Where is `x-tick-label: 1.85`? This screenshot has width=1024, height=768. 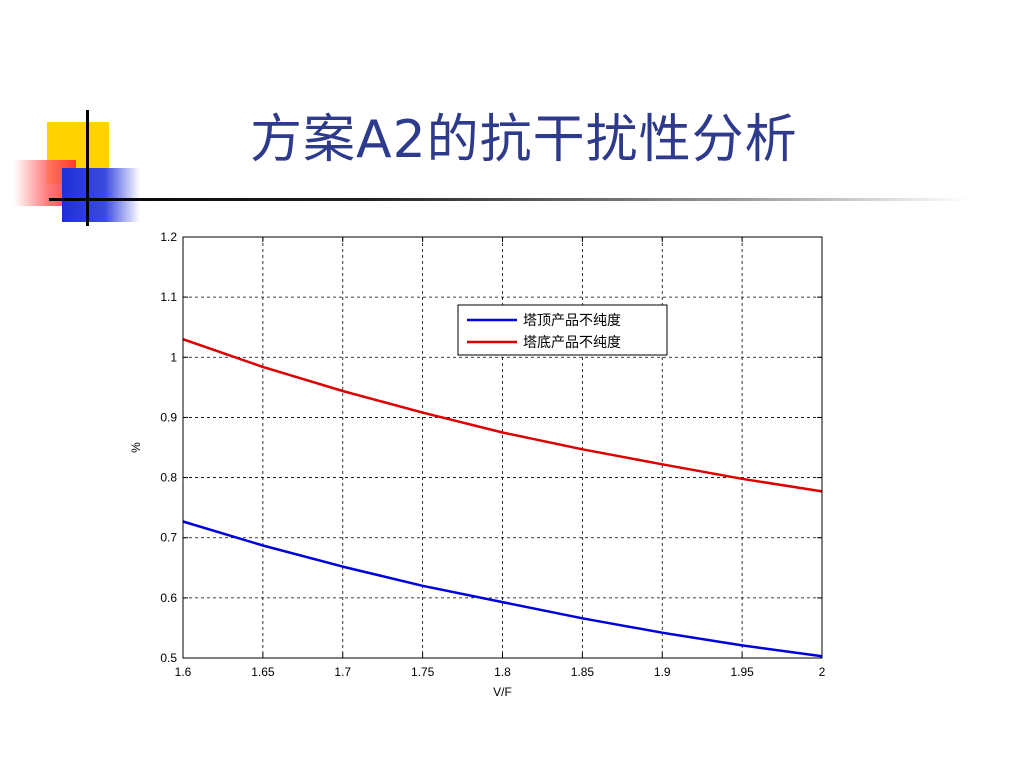
x-tick-label: 1.85 is located at coordinates (583, 672).